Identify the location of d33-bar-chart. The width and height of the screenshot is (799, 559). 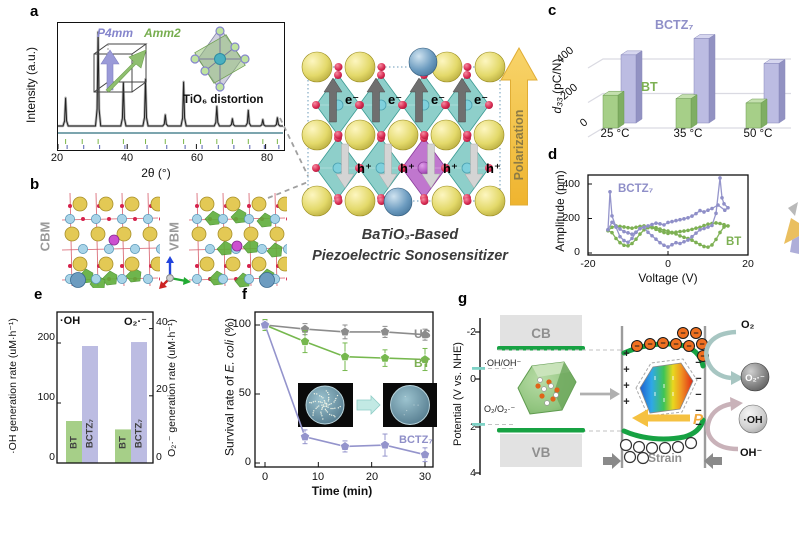
(689, 86).